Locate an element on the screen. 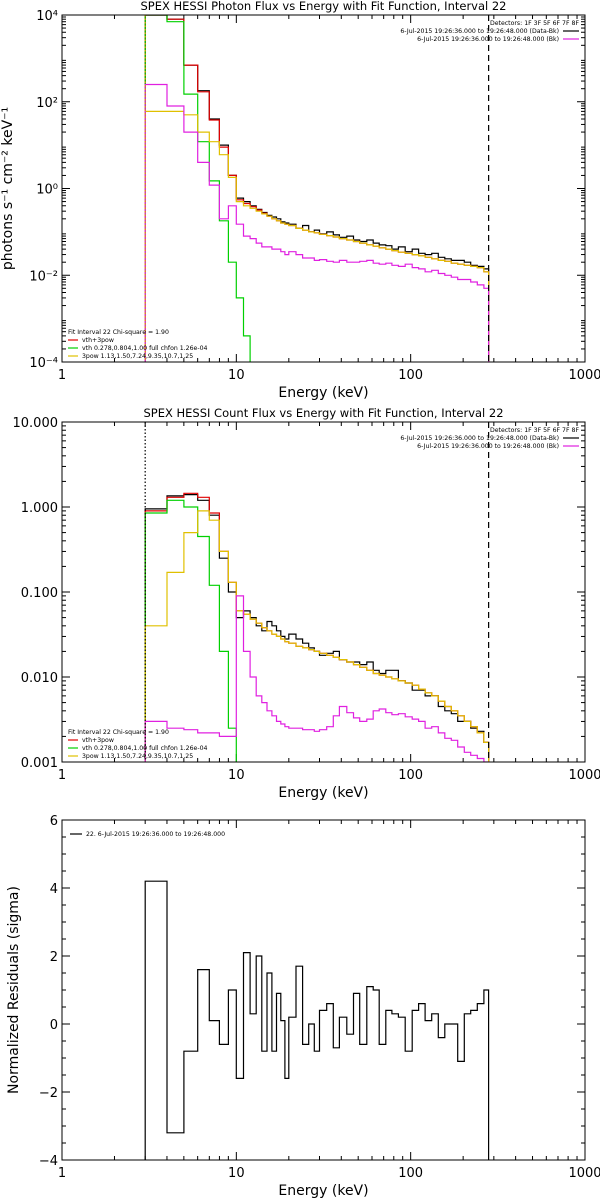 This screenshot has width=600, height=1200. y-tick-label: 2 is located at coordinates (54, 957).